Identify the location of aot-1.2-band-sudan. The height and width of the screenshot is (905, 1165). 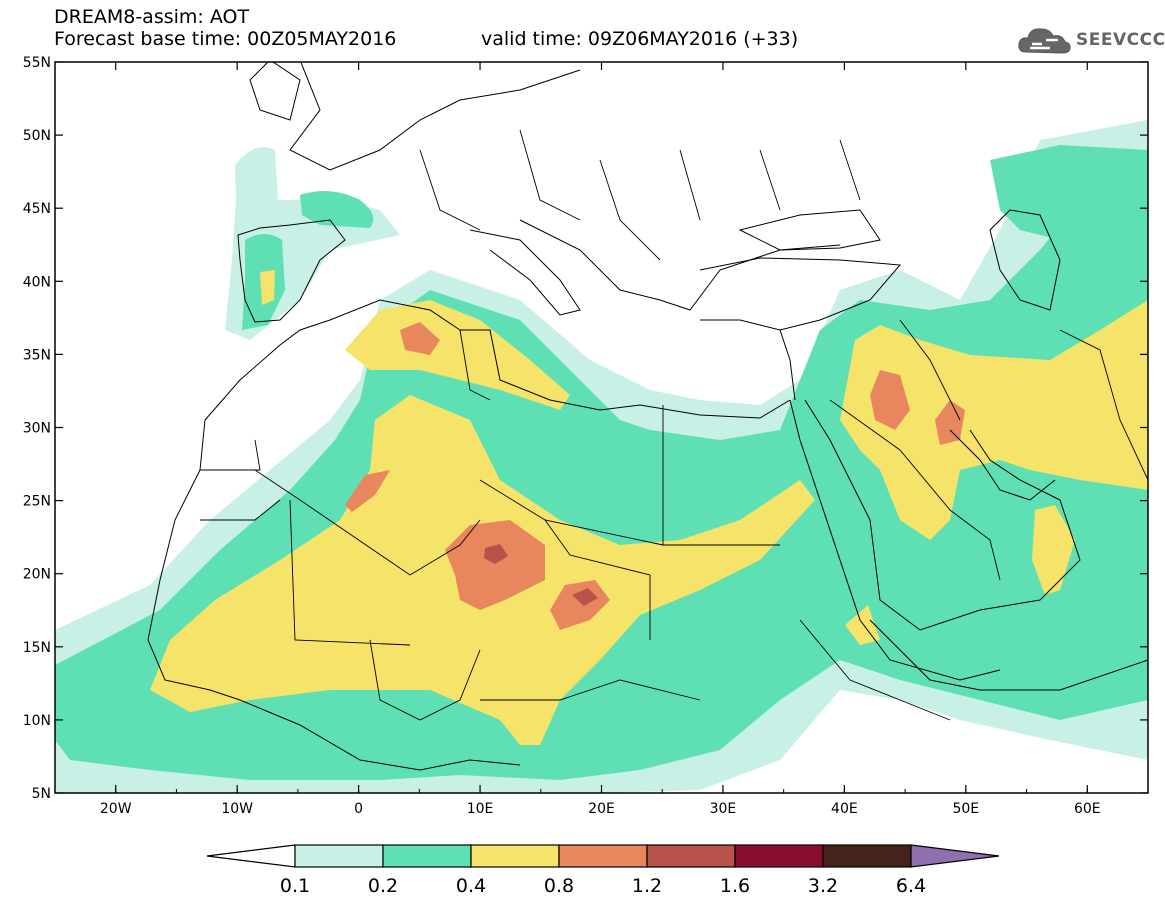
(585, 597).